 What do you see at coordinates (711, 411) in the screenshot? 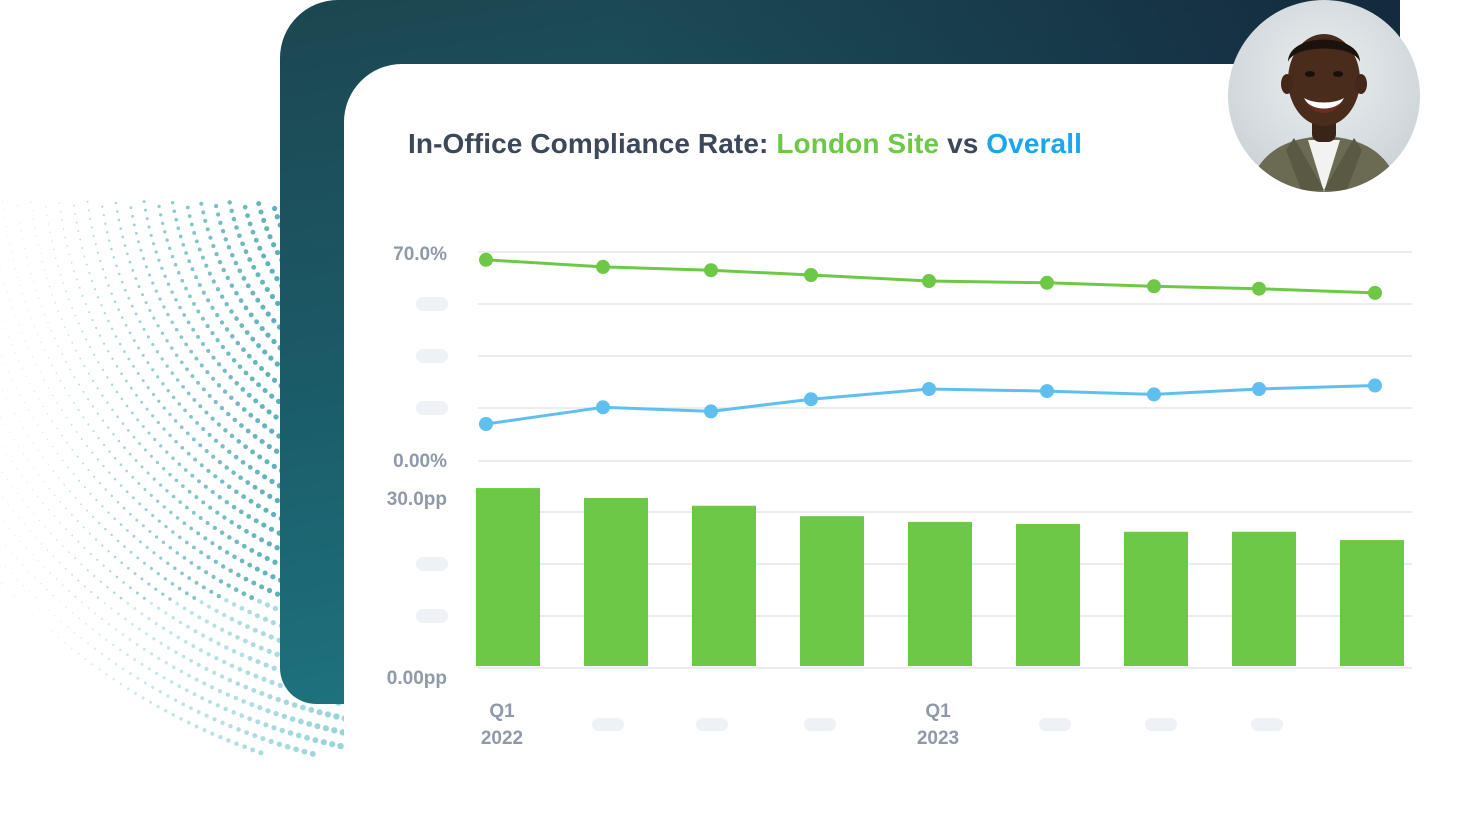
I see `data-point` at bounding box center [711, 411].